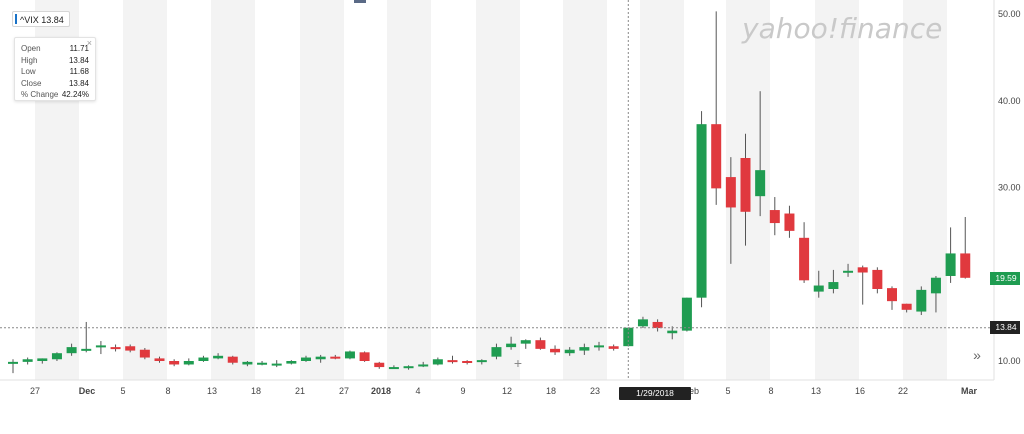 Image resolution: width=1024 pixels, height=434 pixels. Describe the element at coordinates (977, 355) in the screenshot. I see `chevron-double-right-icon: »` at that location.